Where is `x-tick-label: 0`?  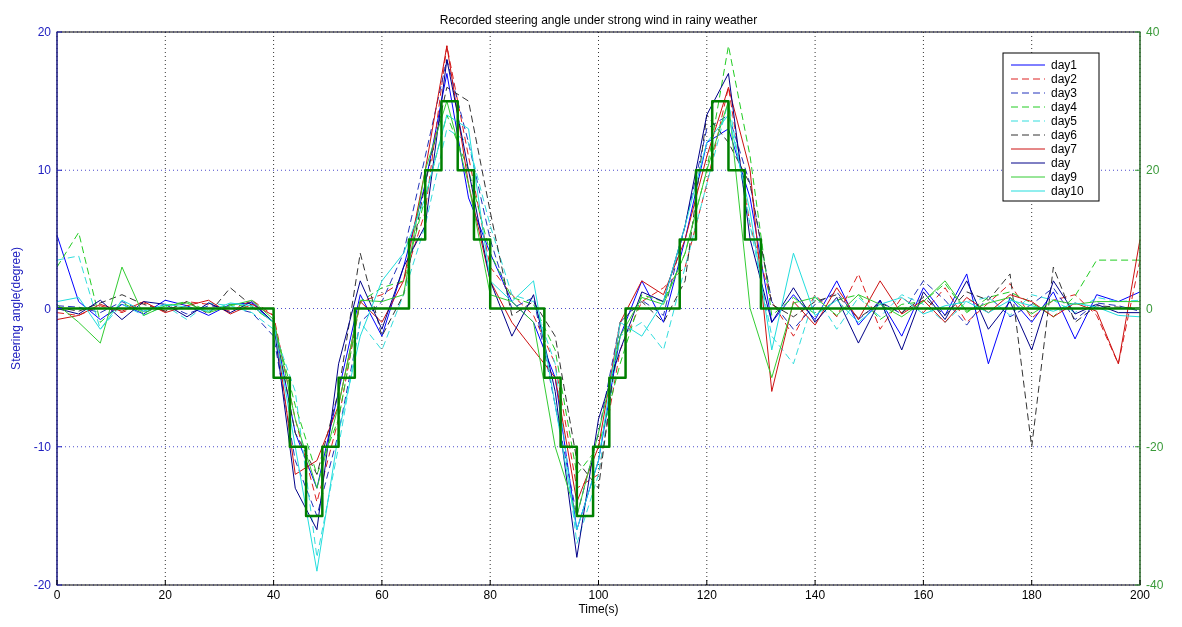 x-tick-label: 0 is located at coordinates (57, 595).